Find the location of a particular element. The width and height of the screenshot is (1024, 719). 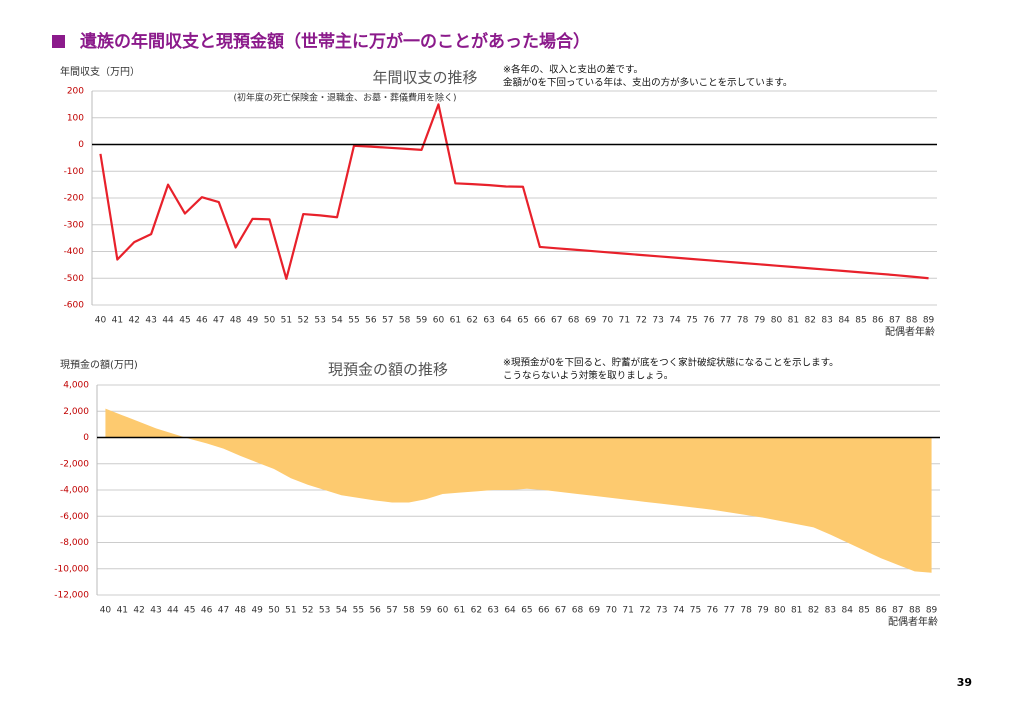

y-tick-label: -400 is located at coordinates (74, 252).